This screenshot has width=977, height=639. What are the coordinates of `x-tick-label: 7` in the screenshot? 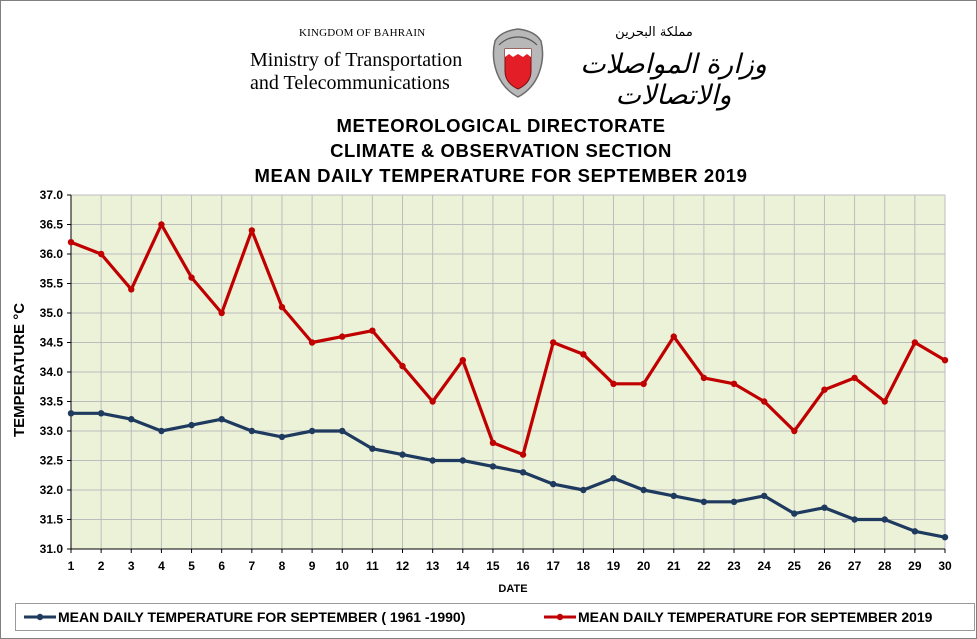 It's located at (251, 566).